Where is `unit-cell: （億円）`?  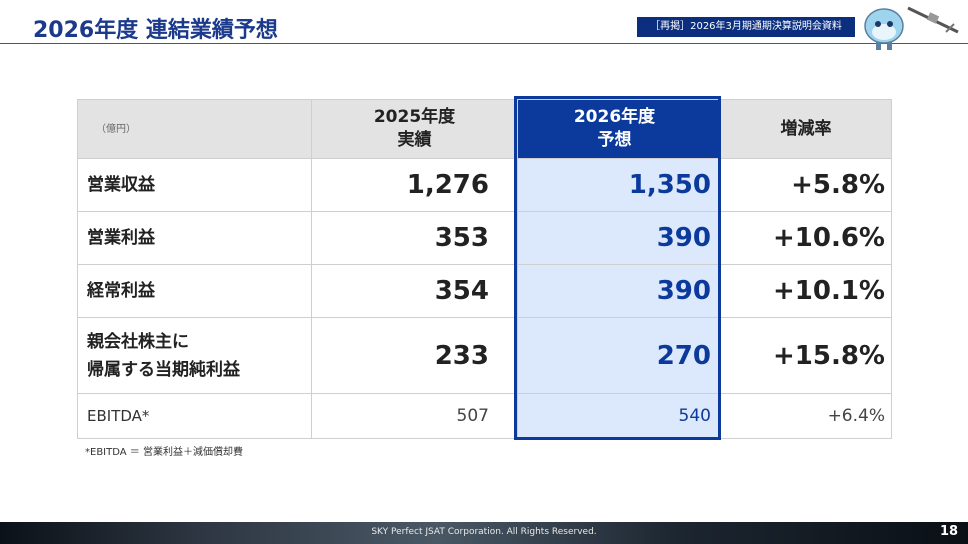 unit-cell: （億円） is located at coordinates (194, 129).